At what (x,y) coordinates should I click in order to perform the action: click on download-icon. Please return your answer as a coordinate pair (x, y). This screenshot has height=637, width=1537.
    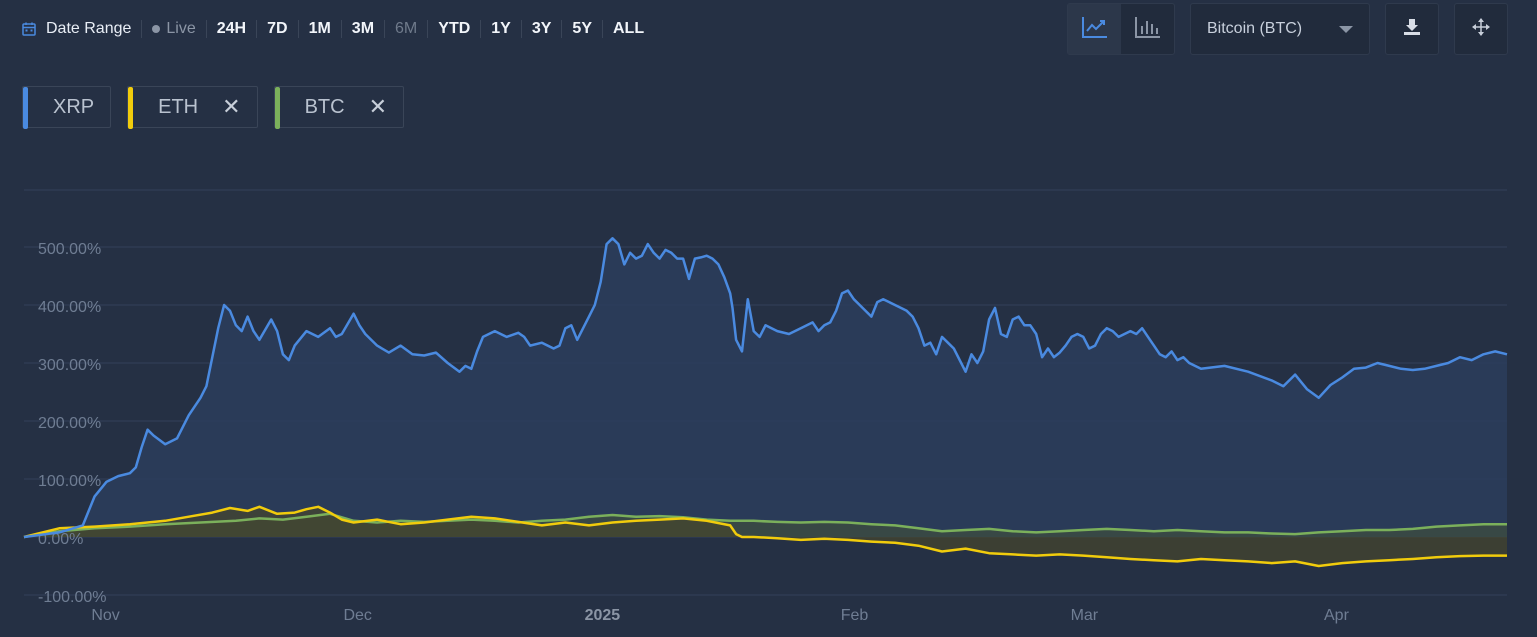
    Looking at the image, I should click on (1412, 29).